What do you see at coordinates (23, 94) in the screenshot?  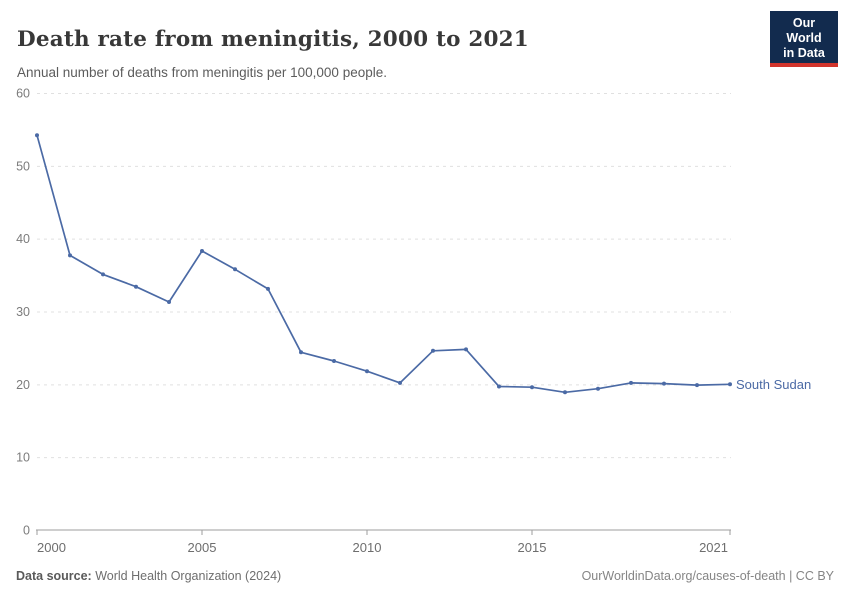 I see `y-tick-label: 60` at bounding box center [23, 94].